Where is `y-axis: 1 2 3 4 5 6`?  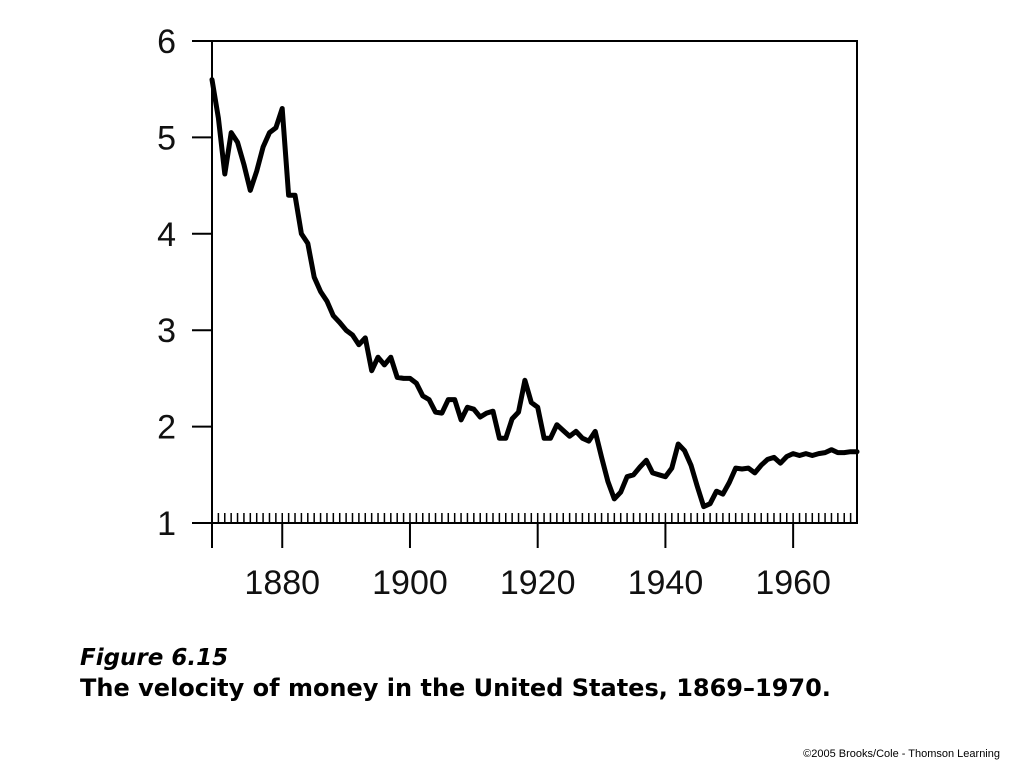
y-axis: 1 2 3 4 5 6 is located at coordinates (184, 283).